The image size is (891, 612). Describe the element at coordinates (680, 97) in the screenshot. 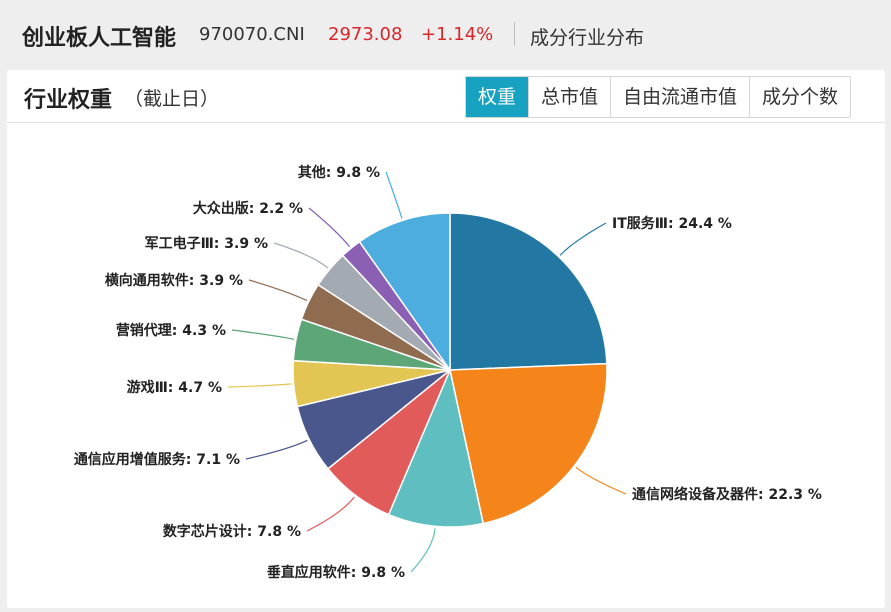

I see `tab-free-float-market-cap: 自由流通市值` at that location.